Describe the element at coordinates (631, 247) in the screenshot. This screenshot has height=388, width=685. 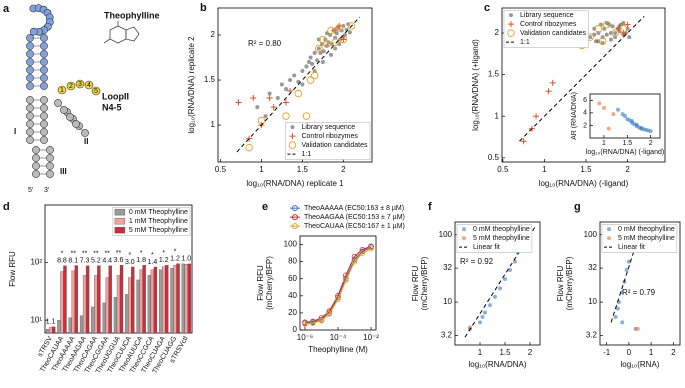
I see `legend-label: Linear fit` at that location.